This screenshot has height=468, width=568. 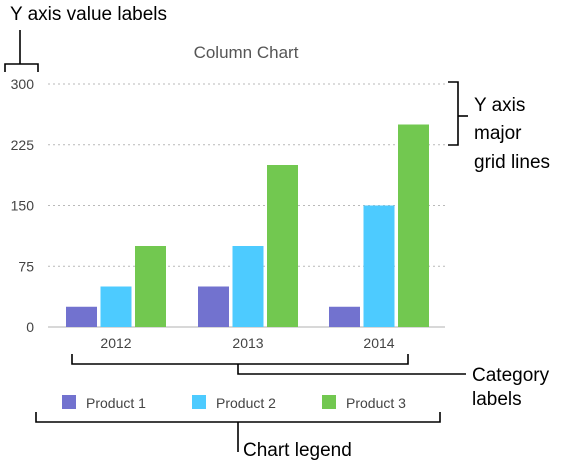 I want to click on grid-lines-callout-line1: Y axis, so click(x=499, y=105).